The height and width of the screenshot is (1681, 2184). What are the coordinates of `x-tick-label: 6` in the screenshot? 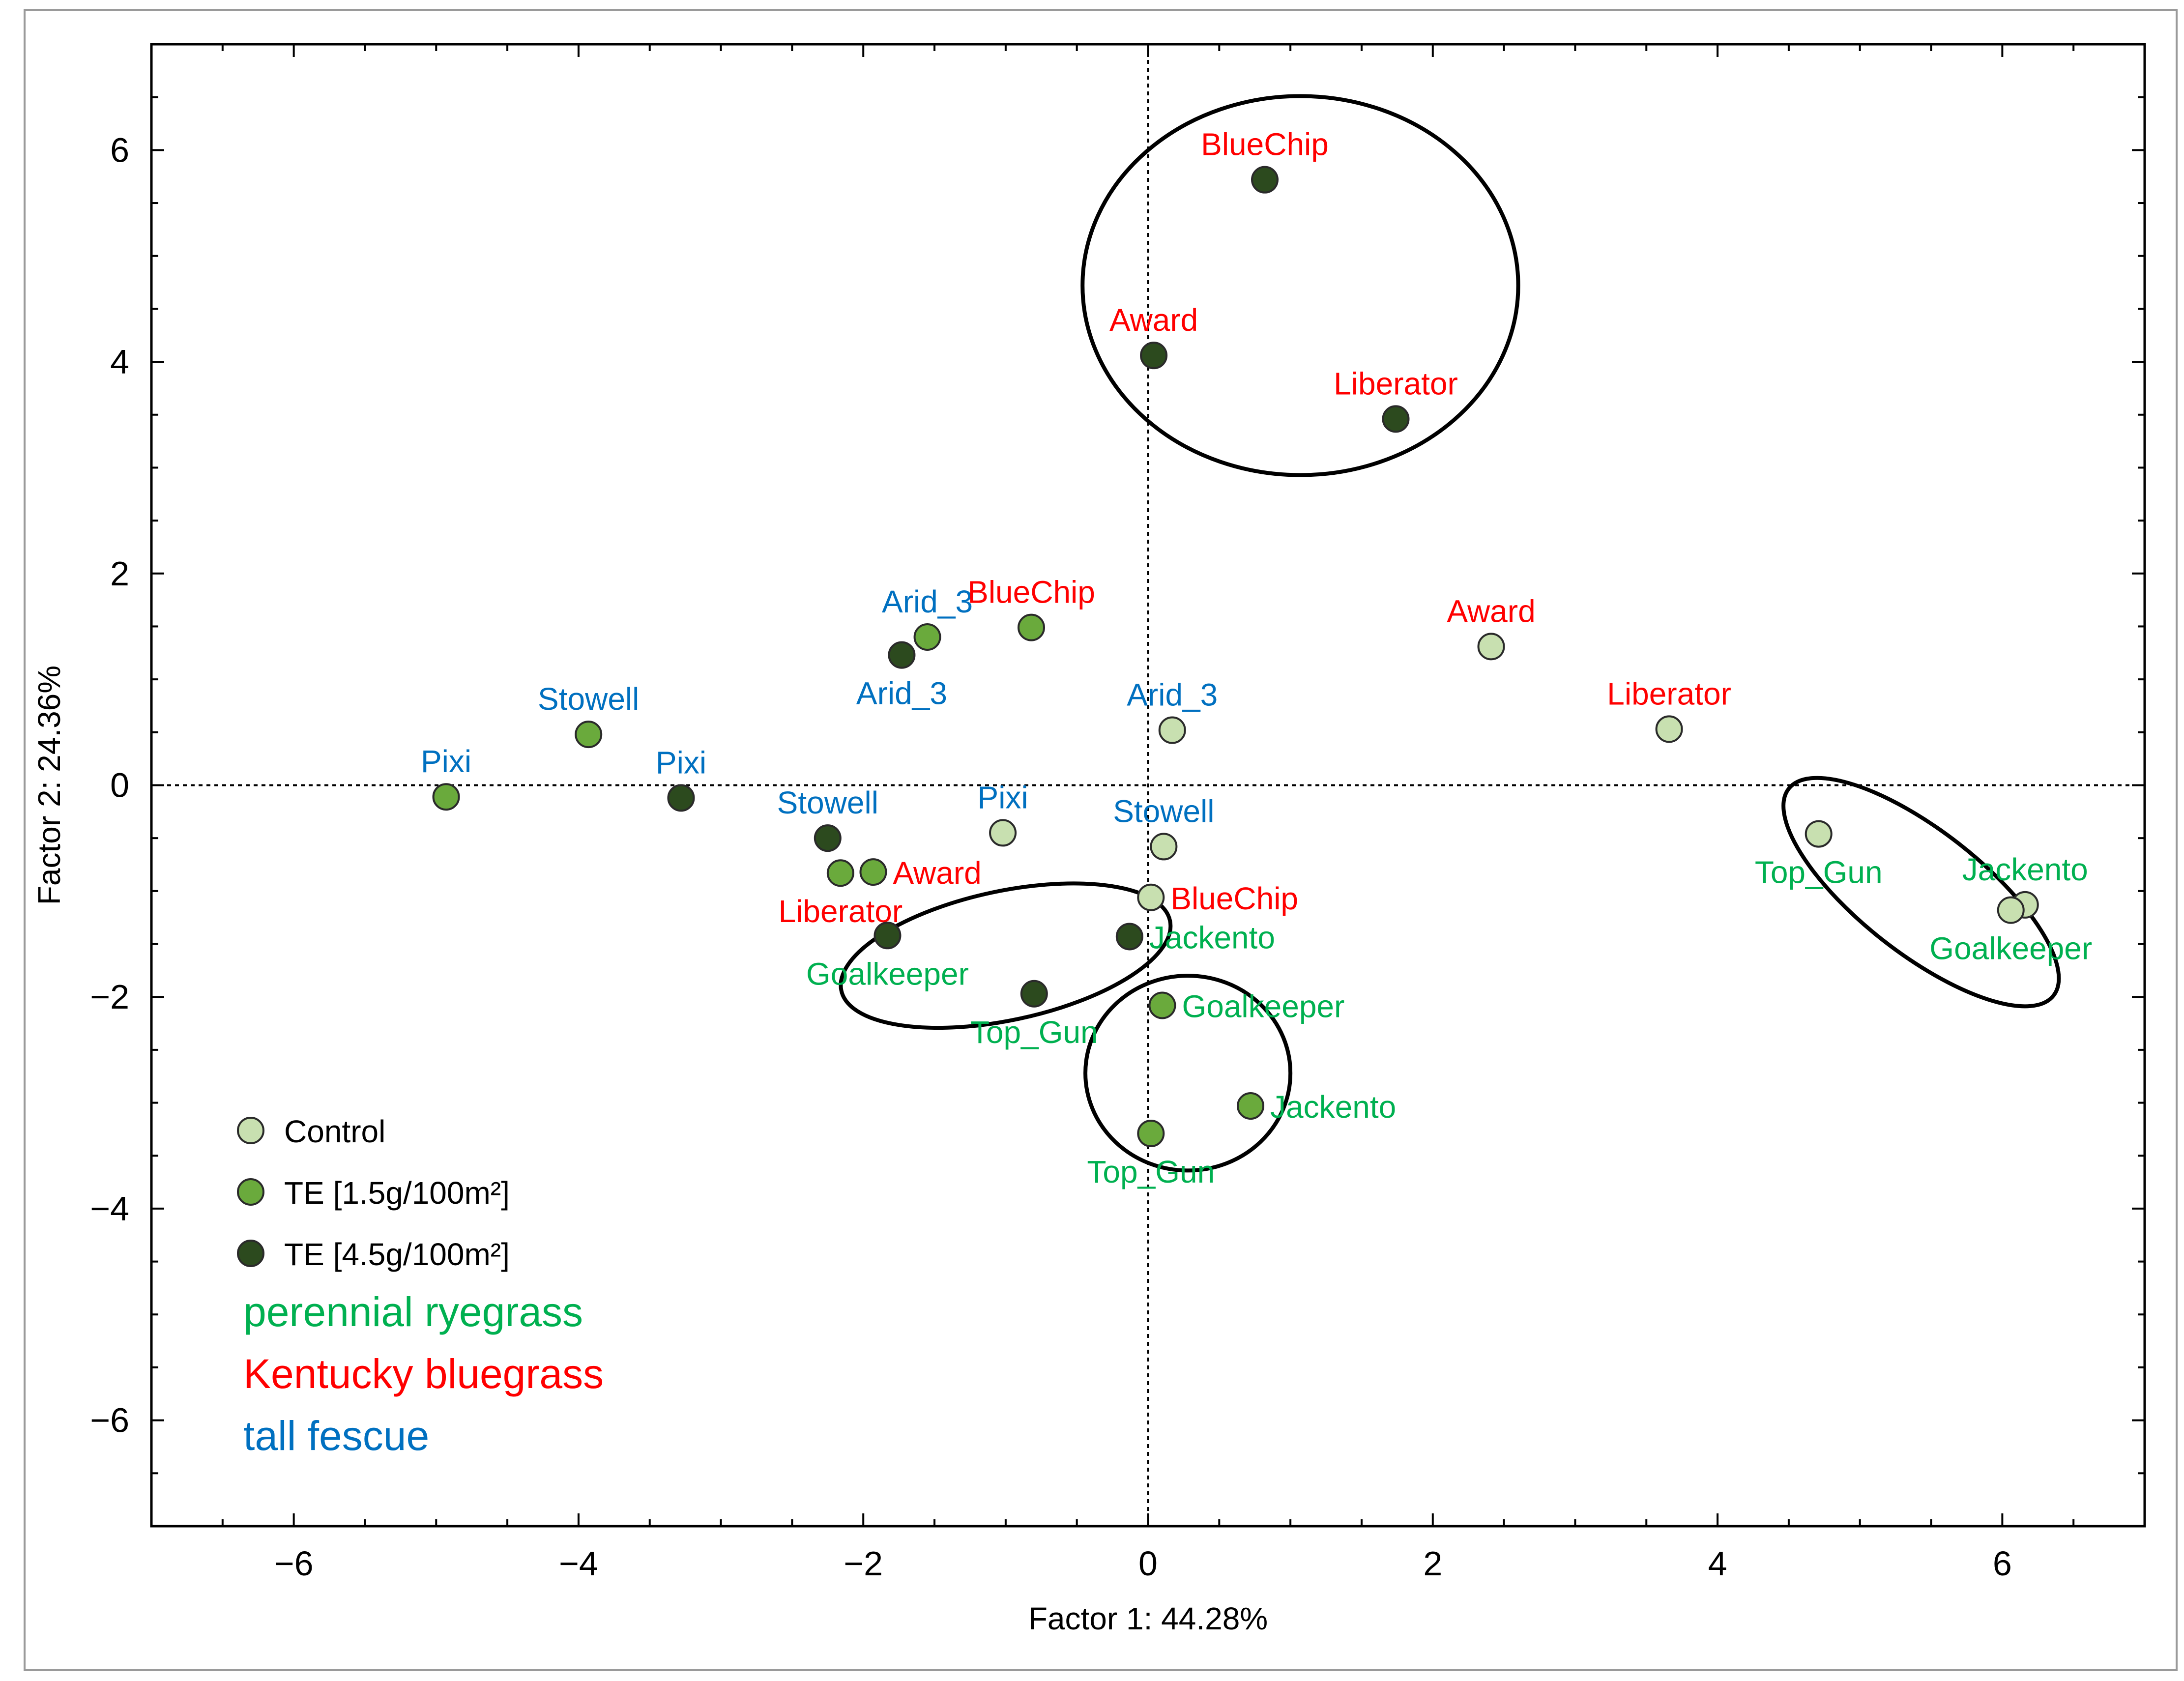 It's located at (2002, 1563).